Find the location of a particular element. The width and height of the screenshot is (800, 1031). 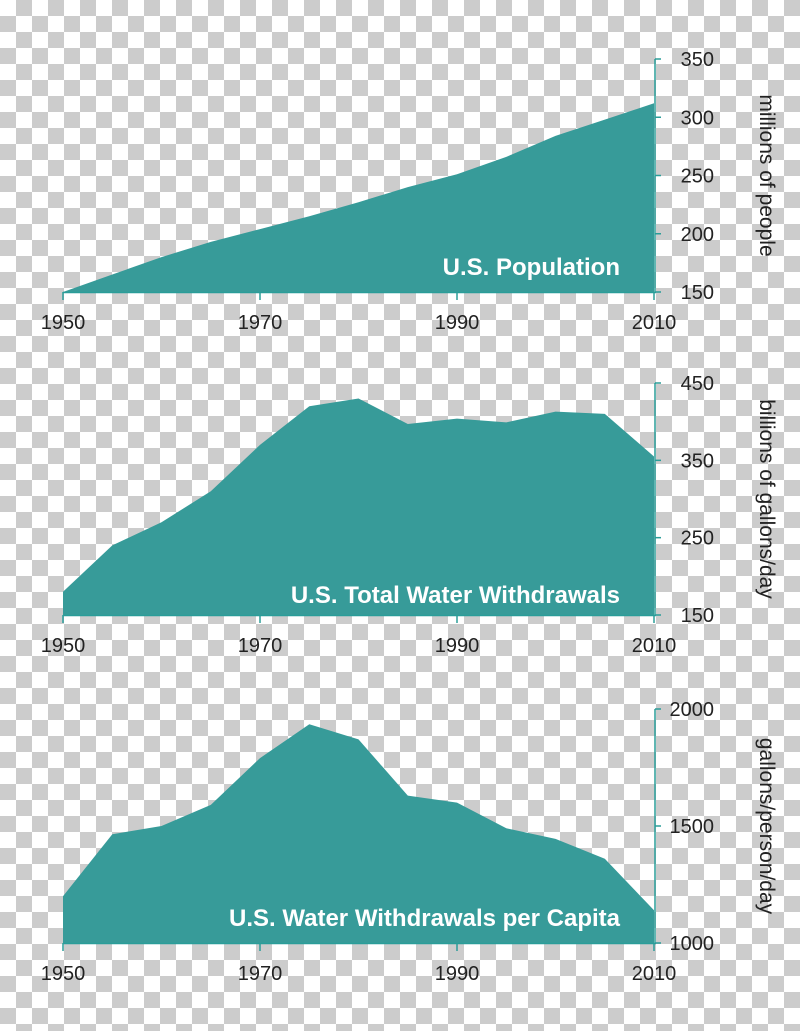

population-x-tick-label-2010: 2010 is located at coordinates (654, 323).